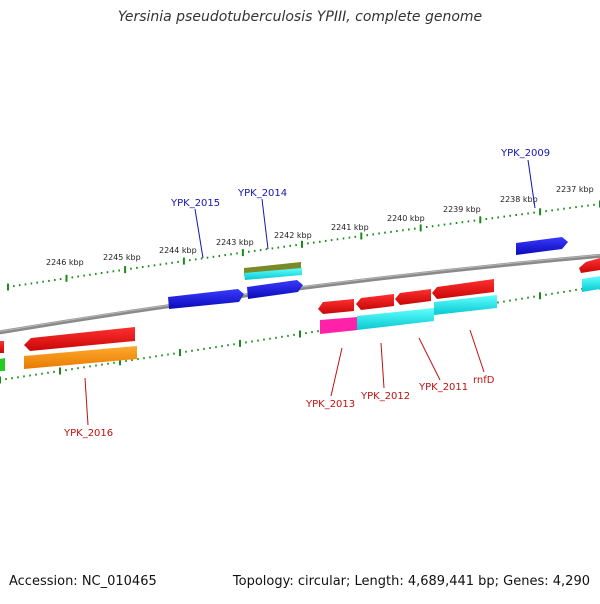 This screenshot has height=604, width=600. What do you see at coordinates (375, 302) in the screenshot?
I see `gene-ypk2012` at bounding box center [375, 302].